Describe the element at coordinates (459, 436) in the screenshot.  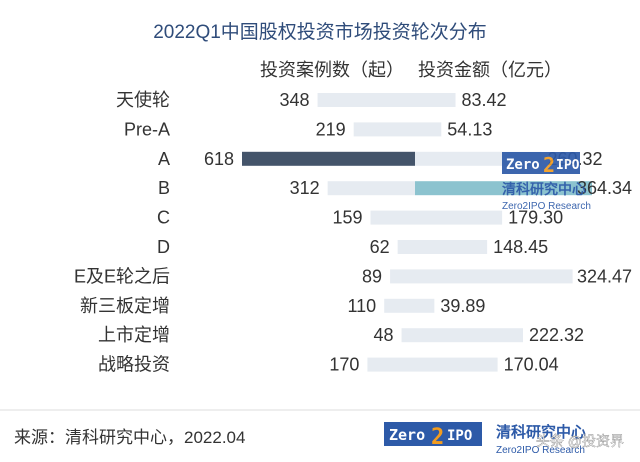
I see `footer-logo-right: IPO` at that location.